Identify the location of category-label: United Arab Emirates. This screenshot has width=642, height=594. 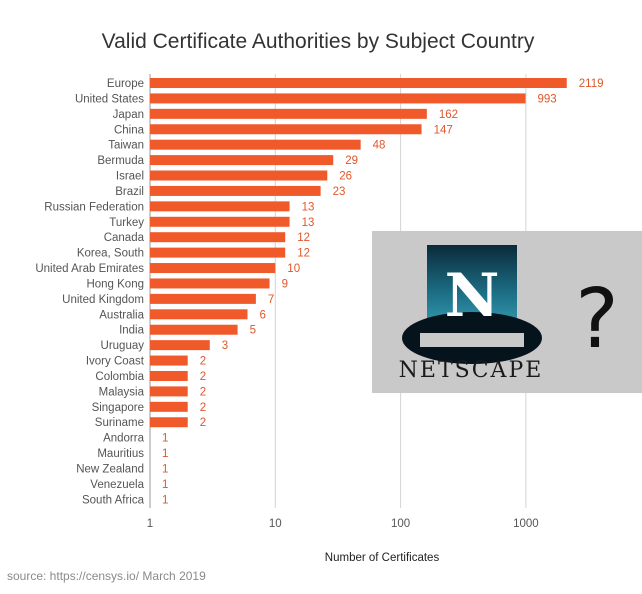
(89, 269).